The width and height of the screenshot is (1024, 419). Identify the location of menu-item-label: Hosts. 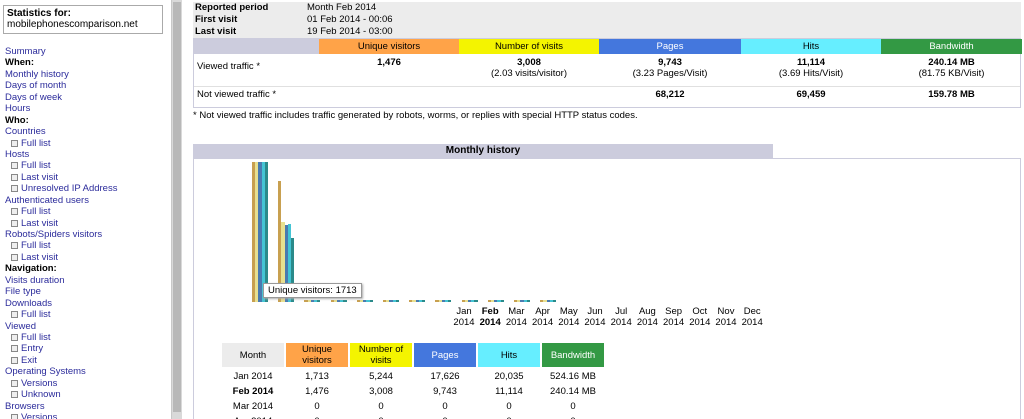
(17, 154).